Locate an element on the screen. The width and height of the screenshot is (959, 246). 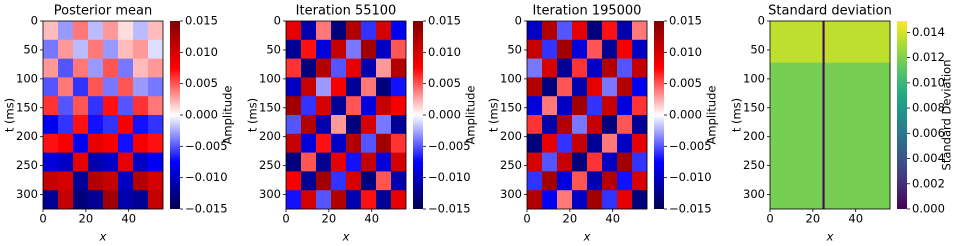
y-tick-label: 0 is located at coordinates (761, 21).